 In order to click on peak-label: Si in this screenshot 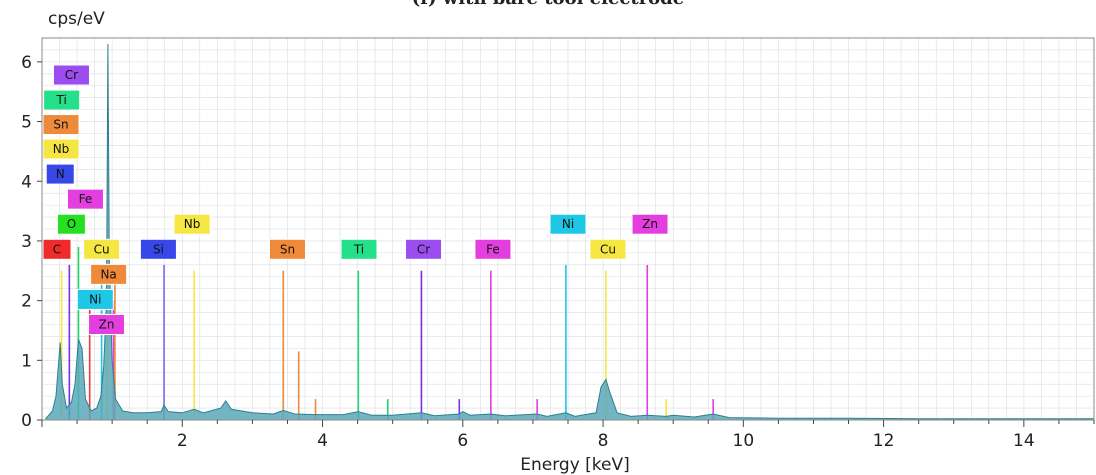, I will do `click(158, 249)`.